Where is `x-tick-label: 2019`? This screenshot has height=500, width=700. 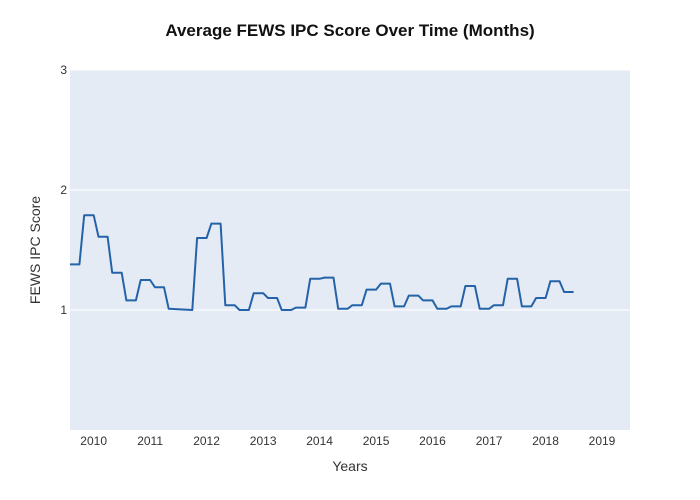 x-tick-label: 2019 is located at coordinates (602, 441).